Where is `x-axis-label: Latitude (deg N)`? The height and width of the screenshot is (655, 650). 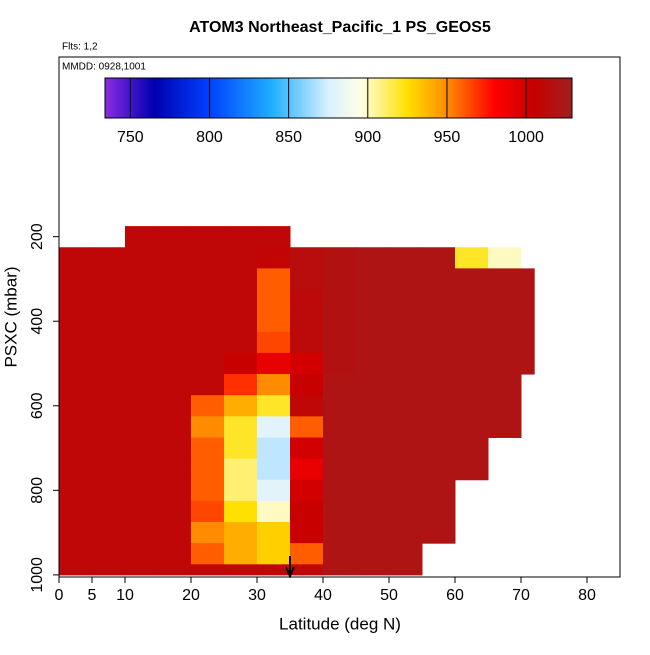
x-axis-label: Latitude (deg N) is located at coordinates (340, 623).